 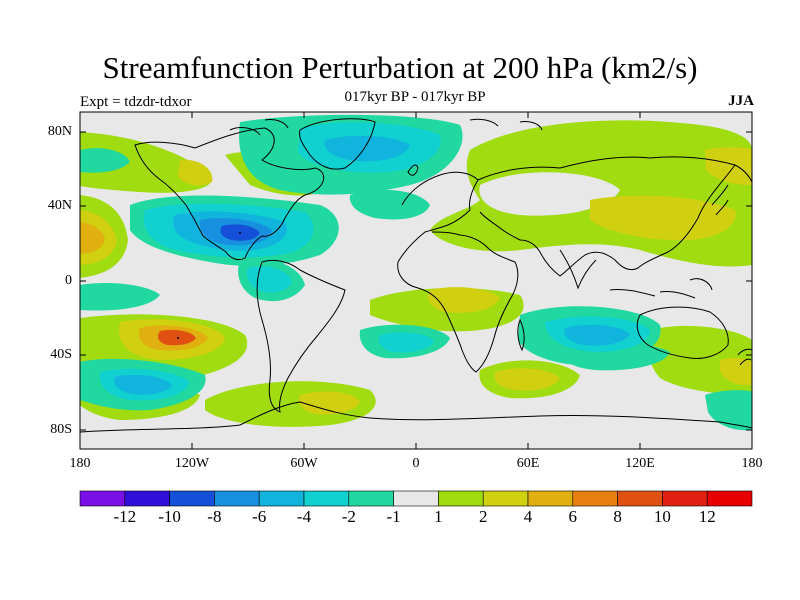 I want to click on field-southern-ocean-atl-yellow, so click(x=329, y=403).